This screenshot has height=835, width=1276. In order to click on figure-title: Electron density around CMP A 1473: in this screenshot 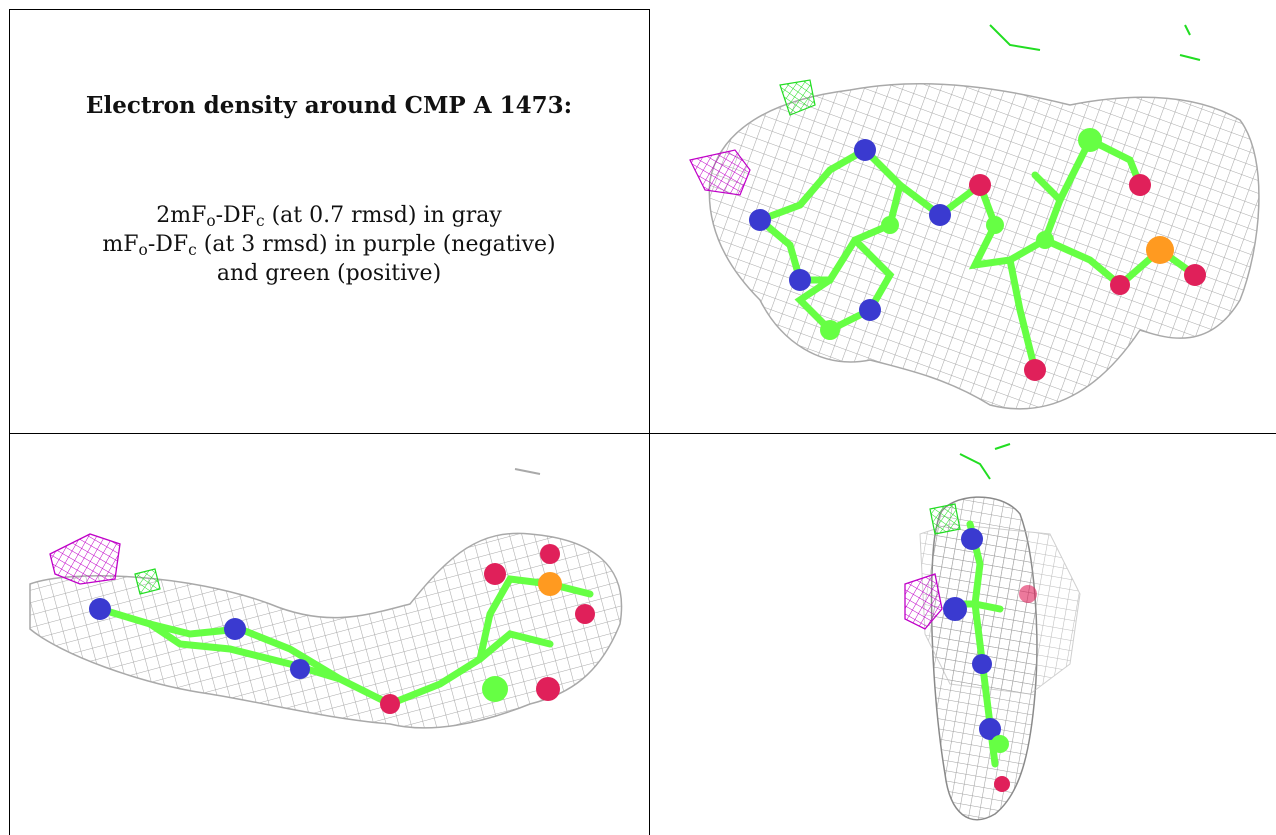, I will do `click(329, 105)`.